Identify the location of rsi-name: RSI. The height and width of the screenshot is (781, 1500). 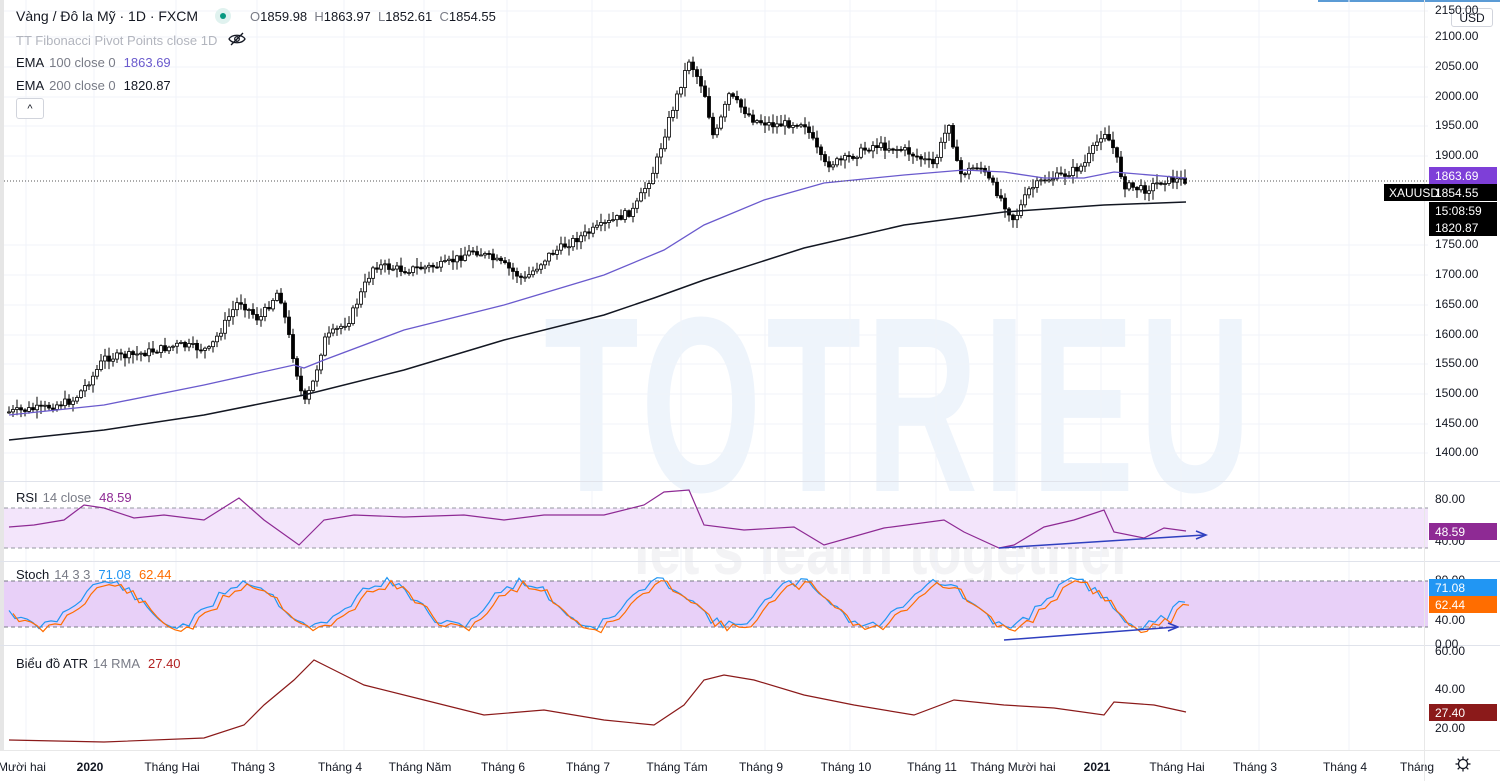
(27, 497).